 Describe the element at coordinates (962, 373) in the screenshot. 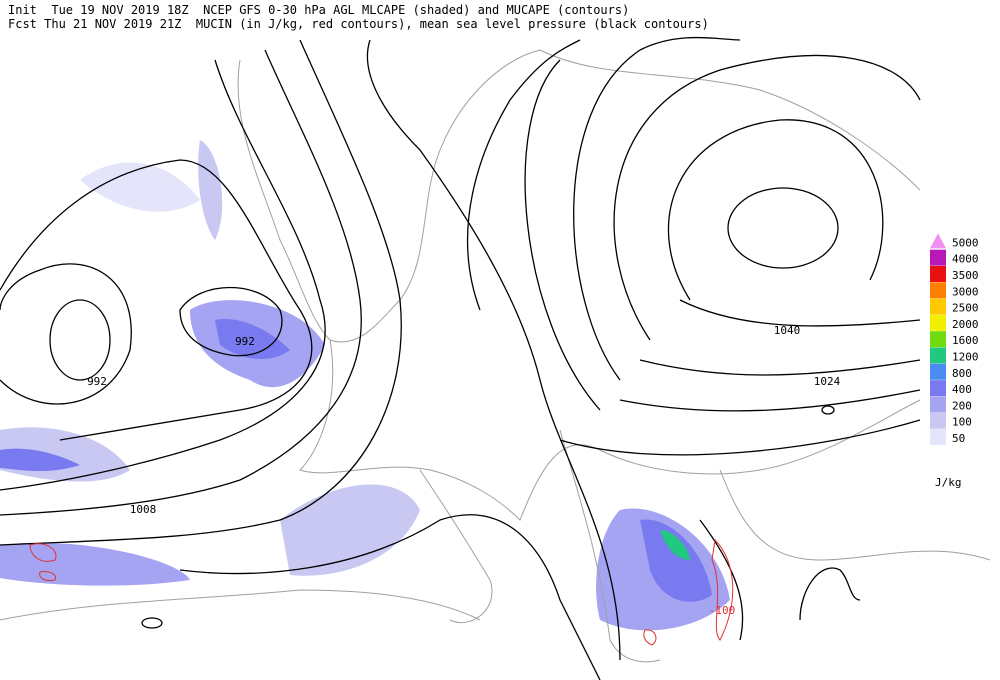

I see `legend-label: 800` at that location.